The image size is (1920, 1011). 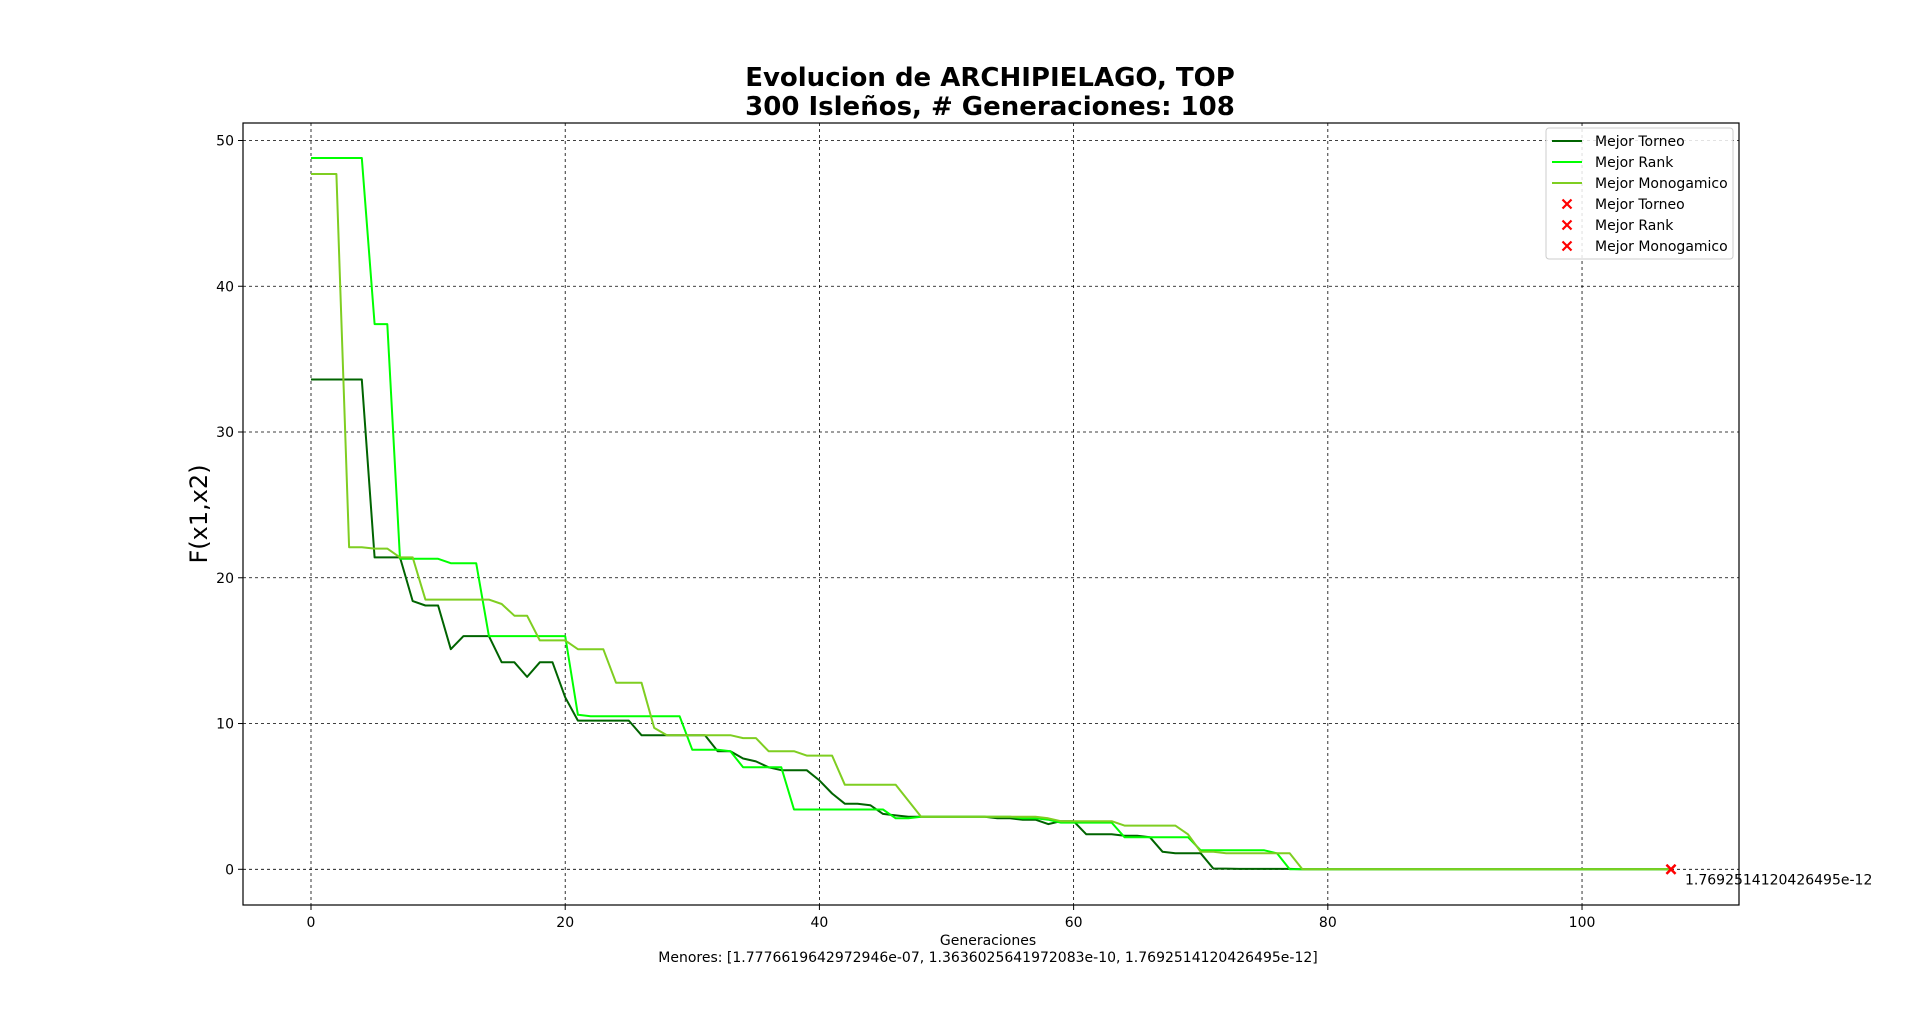 What do you see at coordinates (229, 870) in the screenshot?
I see `y-tick-label: 0` at bounding box center [229, 870].